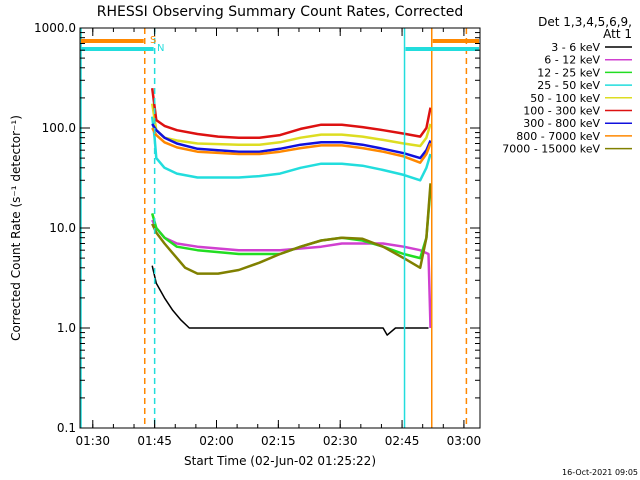 The height and width of the screenshot is (480, 640). I want to click on x-axis-label: Start Time (02-Jun-02 01:25:22), so click(280, 461).